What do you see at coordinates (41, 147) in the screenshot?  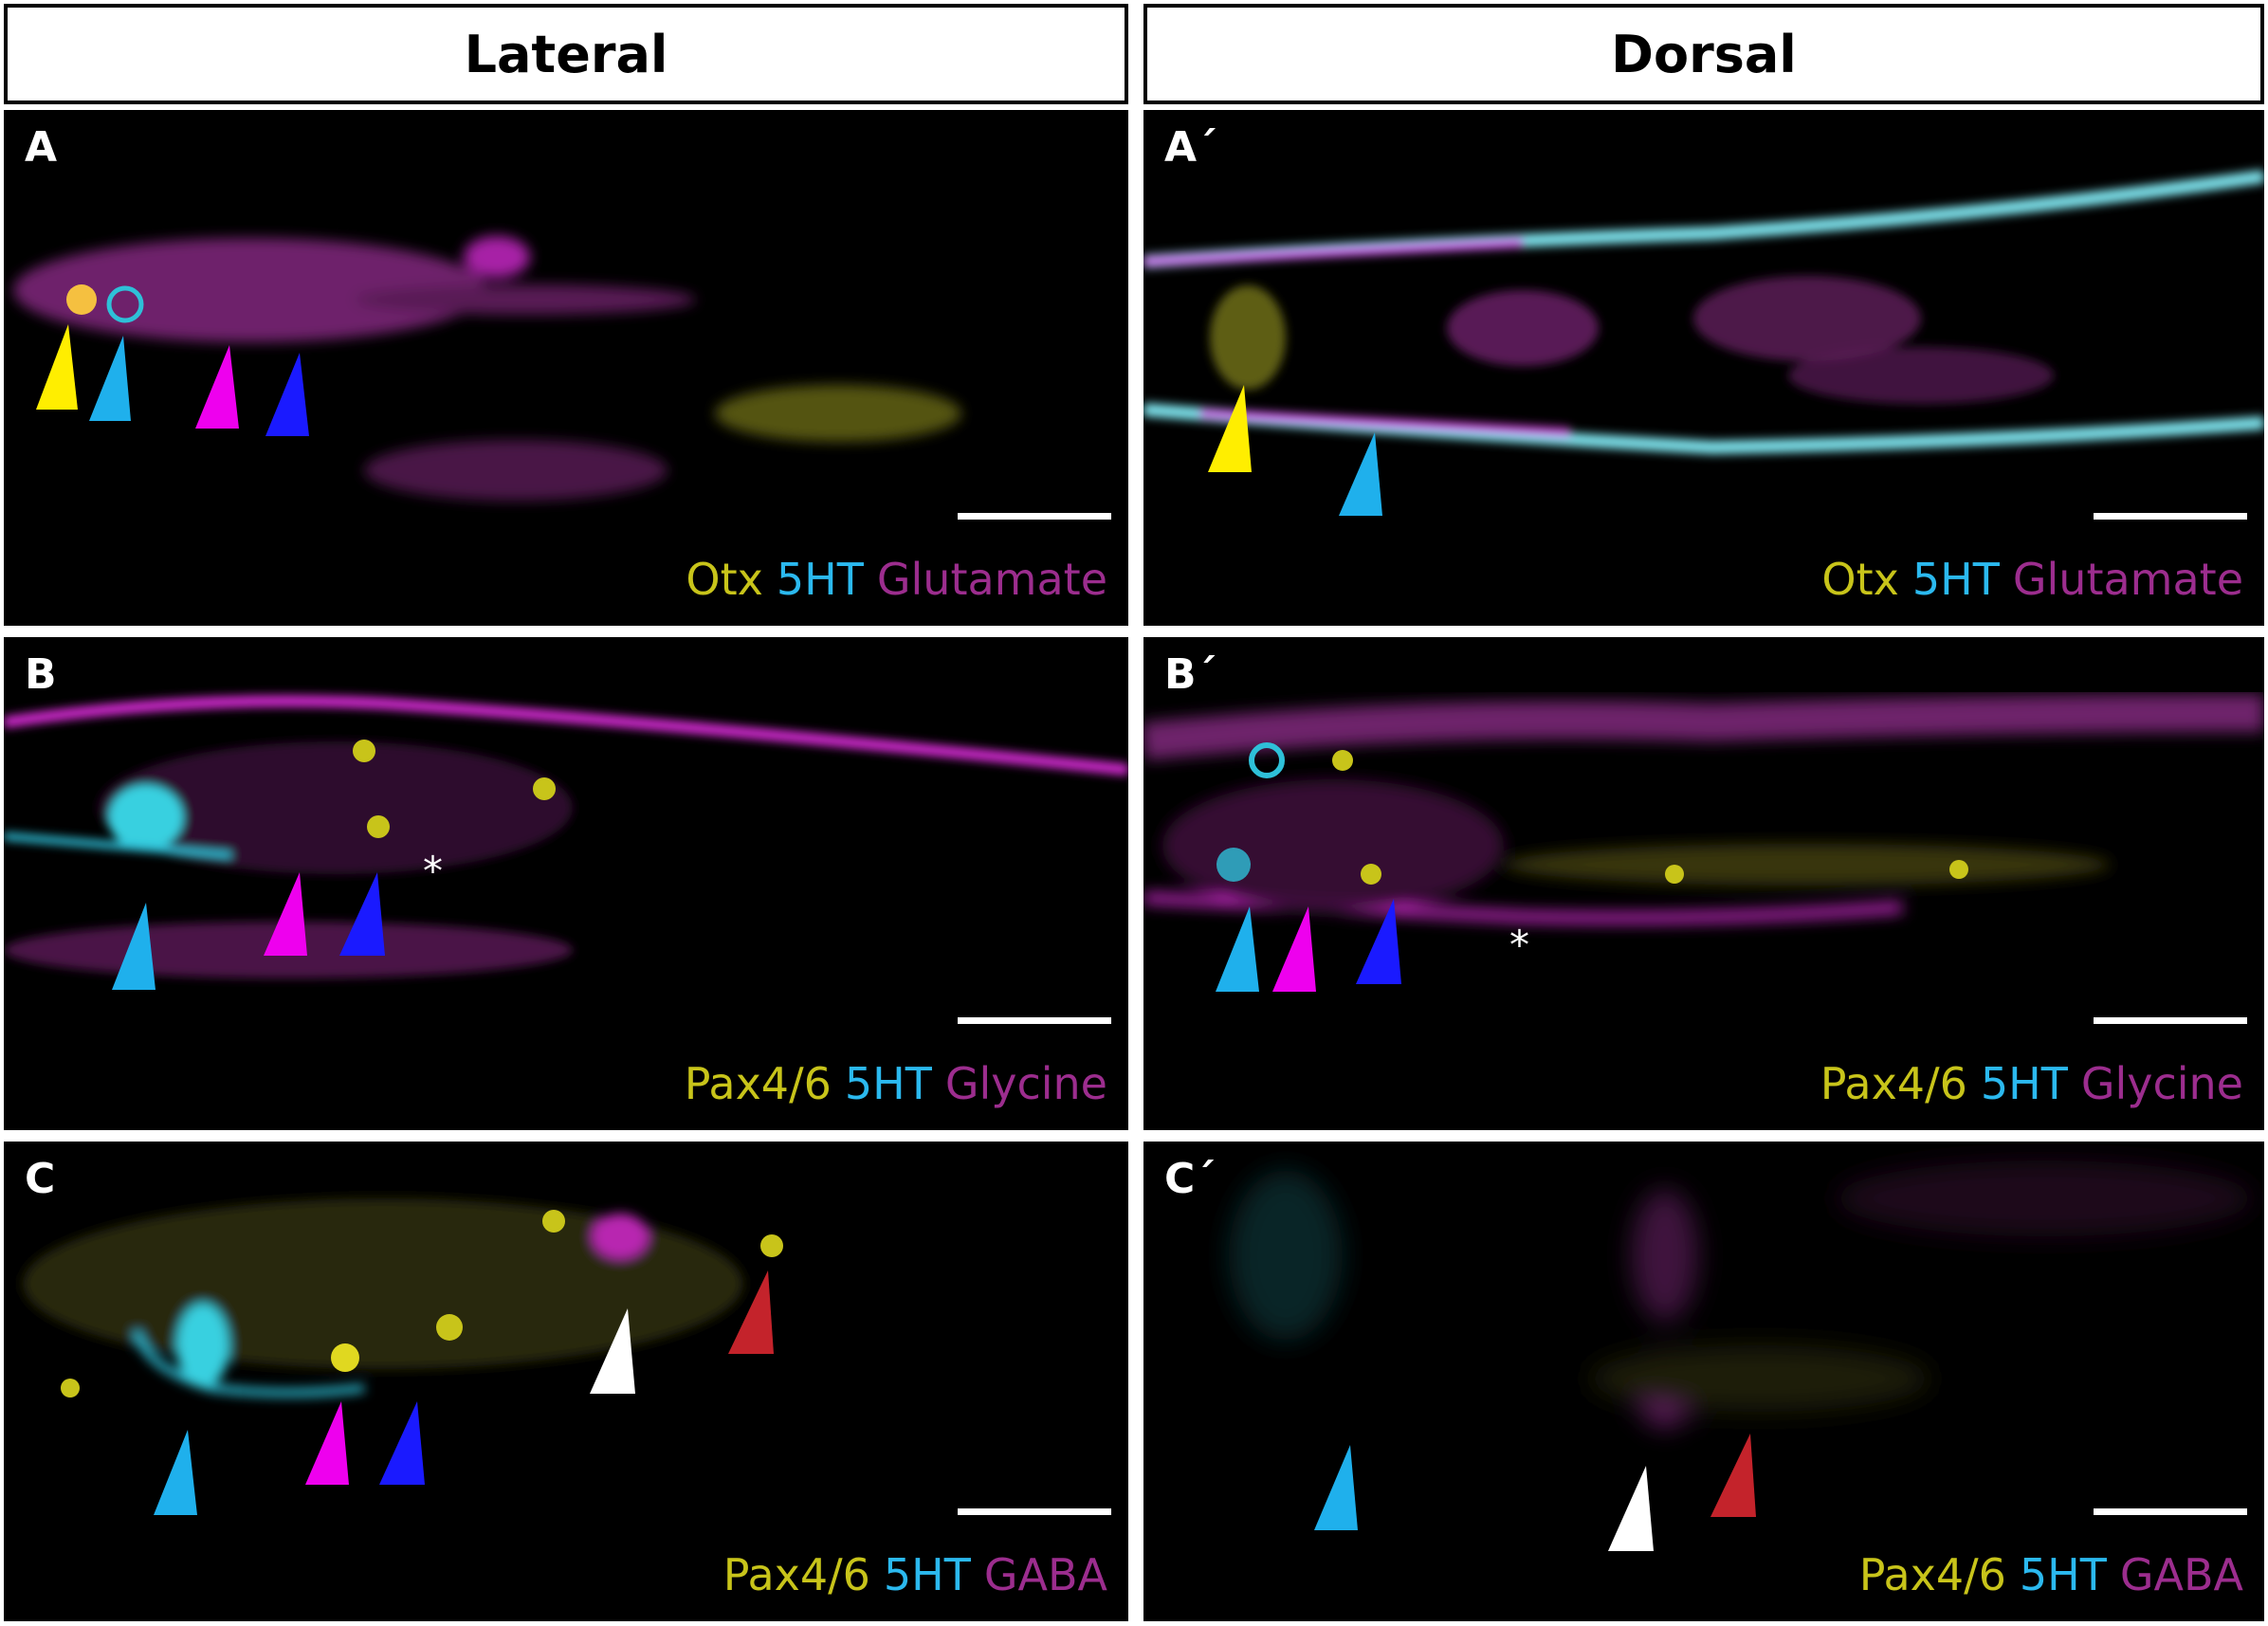 I see `panel-label: A` at bounding box center [41, 147].